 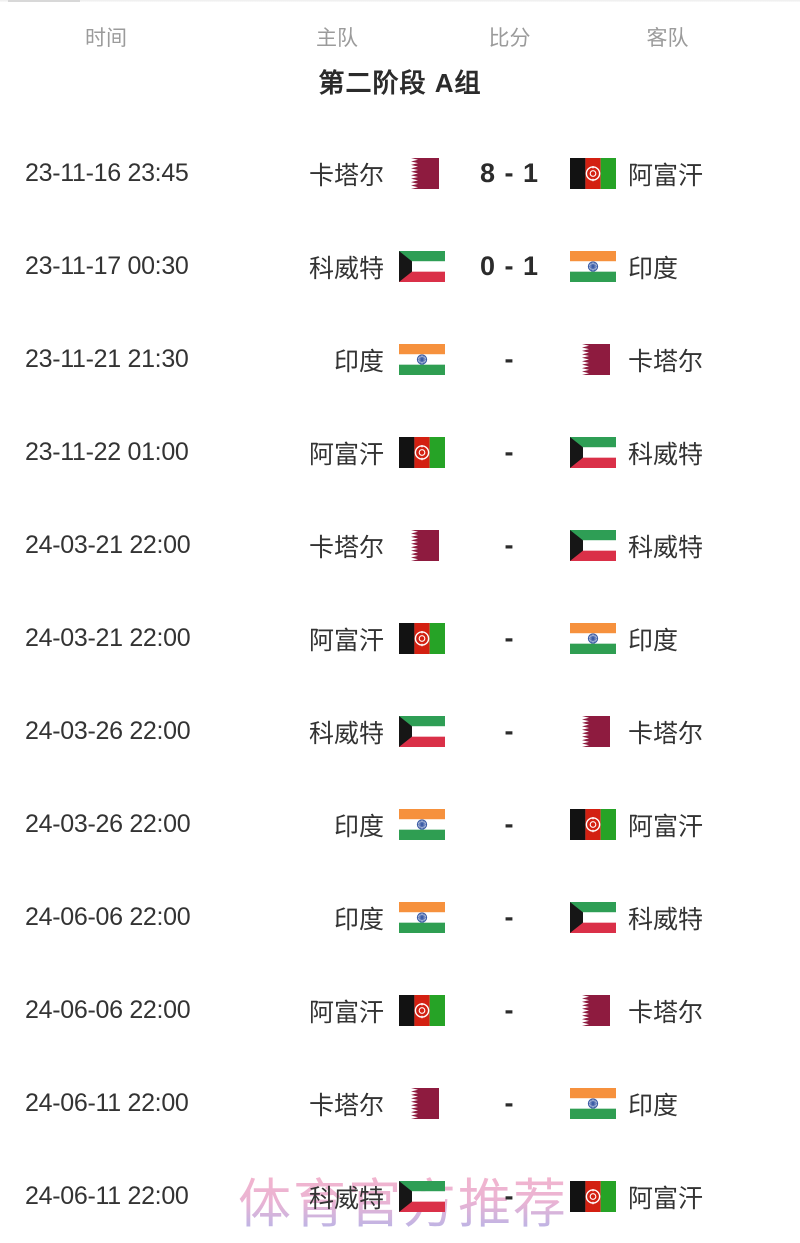 I want to click on top-shadow, so click(x=400, y=1).